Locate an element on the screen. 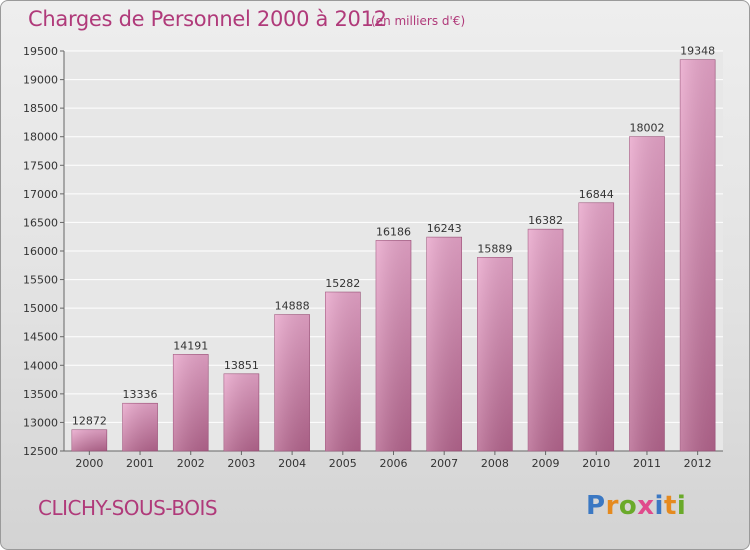 Image resolution: width=750 pixels, height=550 pixels. y-tick-label: 14000 is located at coordinates (40, 365).